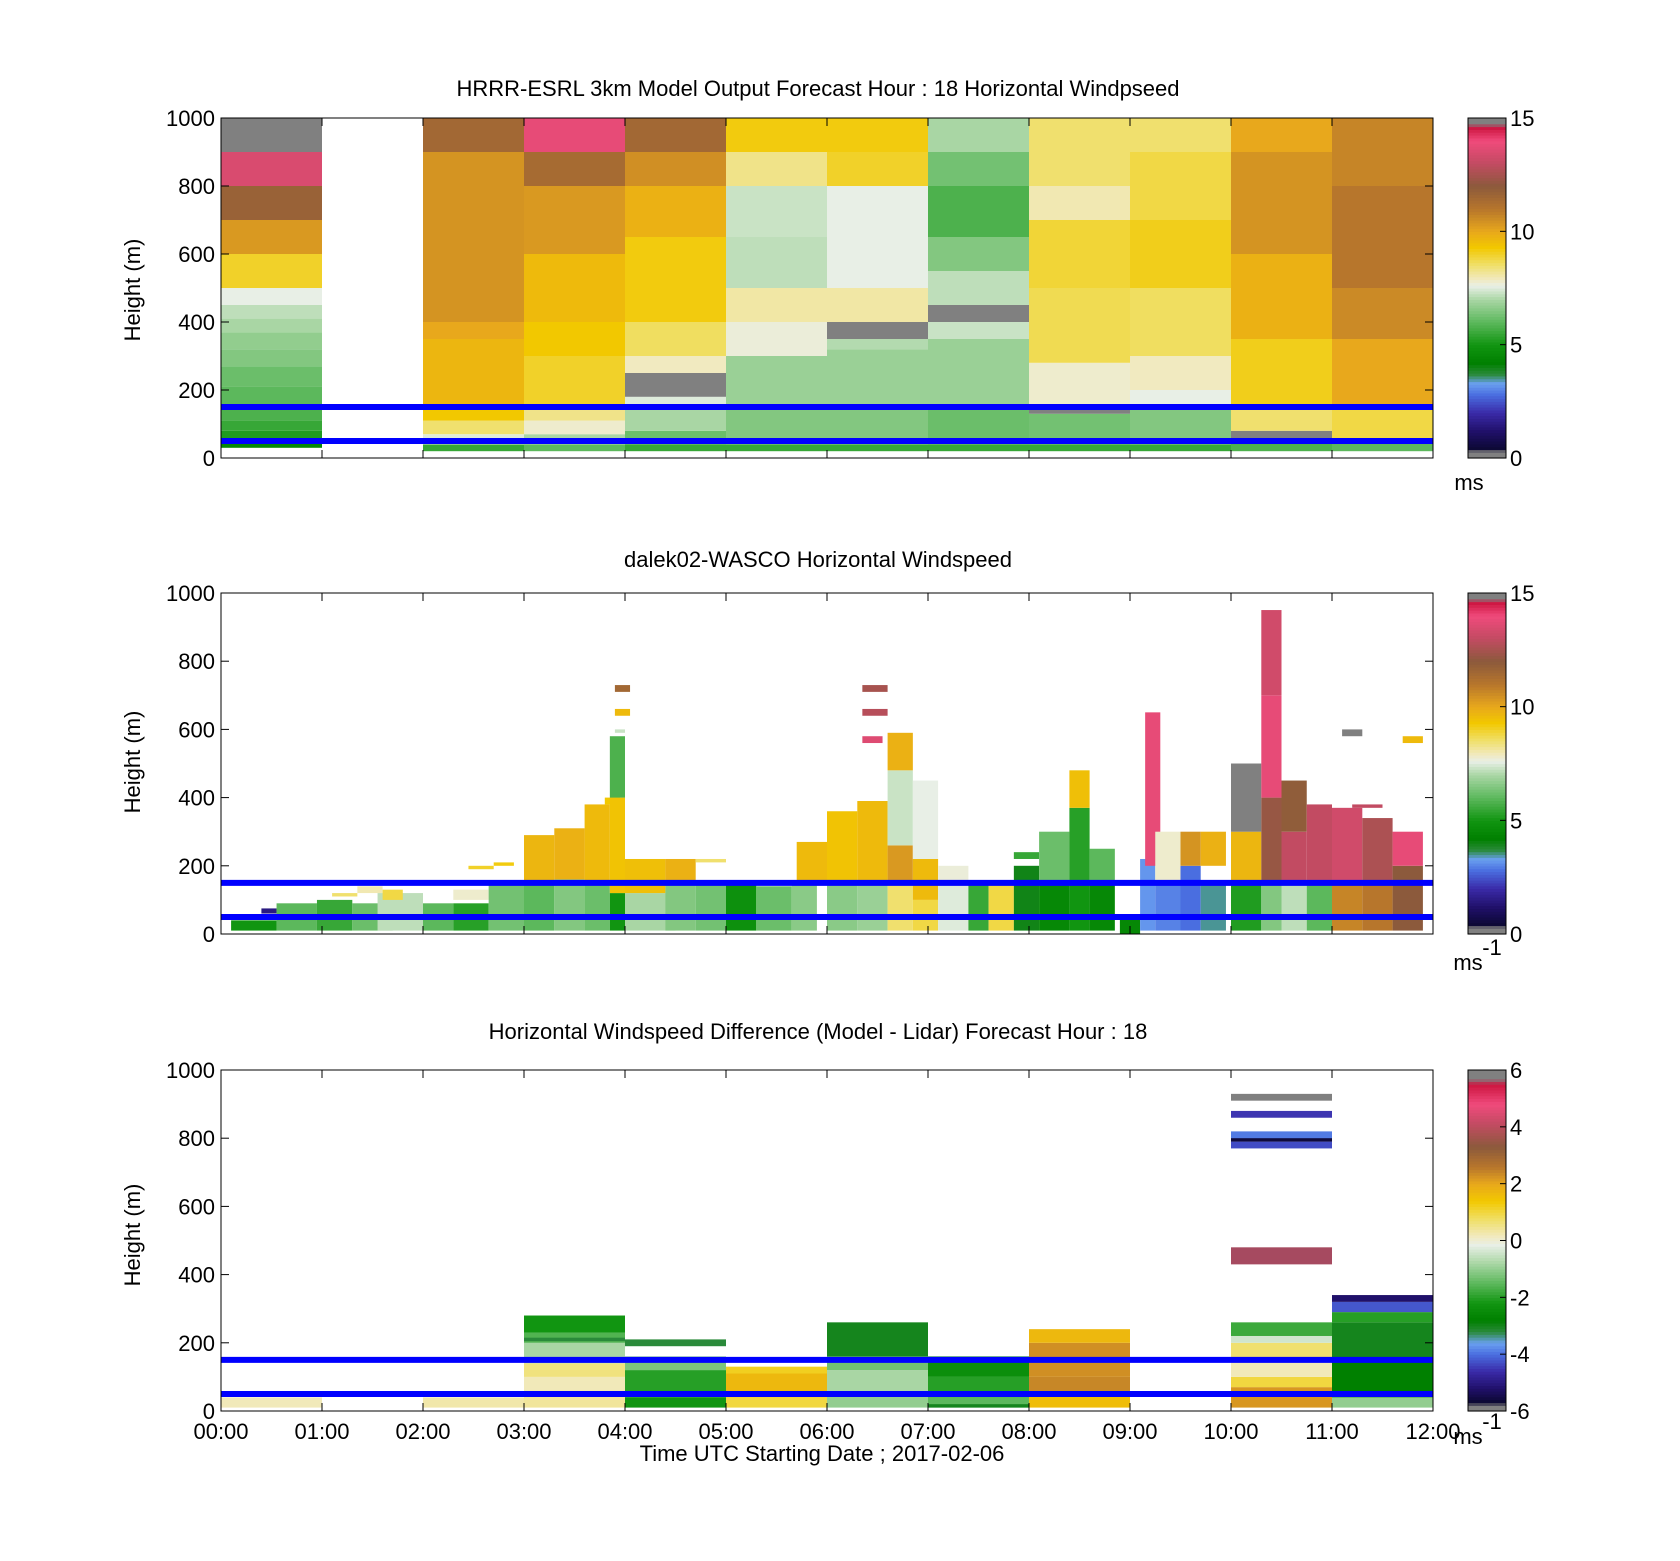 Image resolution: width=1680 pixels, height=1561 pixels. Describe the element at coordinates (1516, 934) in the screenshot. I see `colorbar-tick-label: 0` at that location.